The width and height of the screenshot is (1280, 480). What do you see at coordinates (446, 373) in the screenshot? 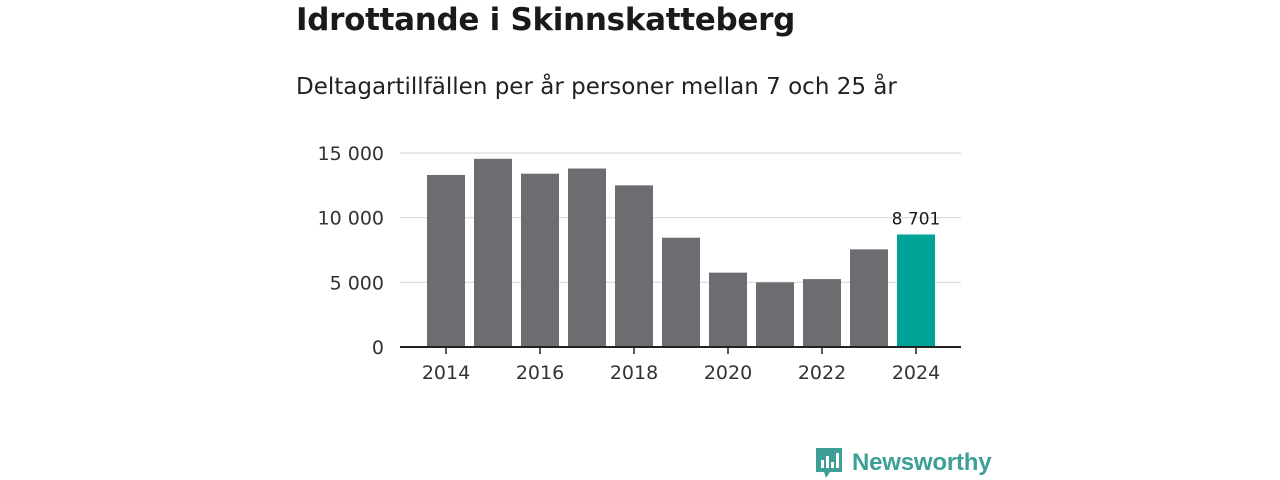
I see `x-tick-label: 2014` at bounding box center [446, 373].